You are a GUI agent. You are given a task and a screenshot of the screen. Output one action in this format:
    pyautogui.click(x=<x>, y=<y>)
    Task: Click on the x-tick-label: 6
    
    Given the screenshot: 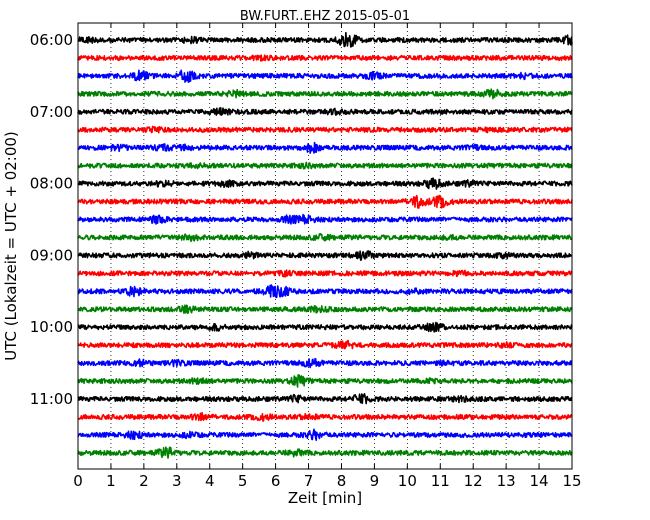 What is the action you would take?
    pyautogui.click(x=276, y=481)
    